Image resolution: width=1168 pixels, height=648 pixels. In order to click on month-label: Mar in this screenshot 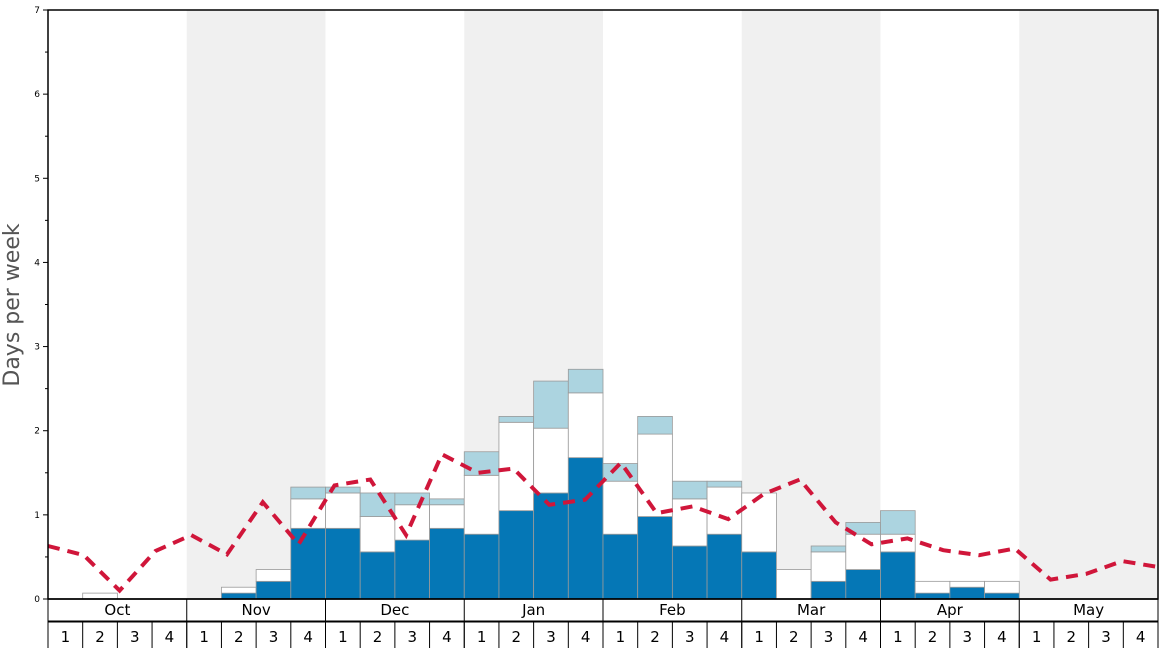, I will do `click(811, 610)`.